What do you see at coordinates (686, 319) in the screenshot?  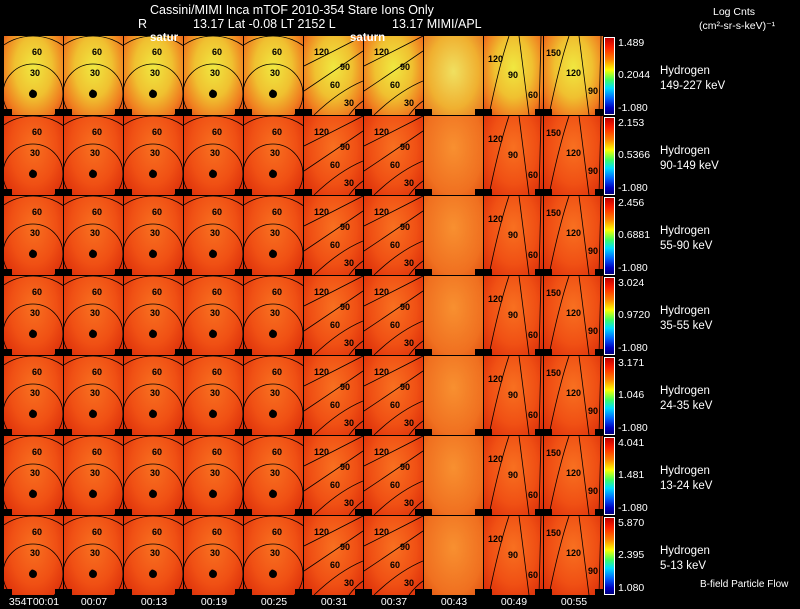 I see `species-label: Hydrogen 35-55 keV` at bounding box center [686, 319].